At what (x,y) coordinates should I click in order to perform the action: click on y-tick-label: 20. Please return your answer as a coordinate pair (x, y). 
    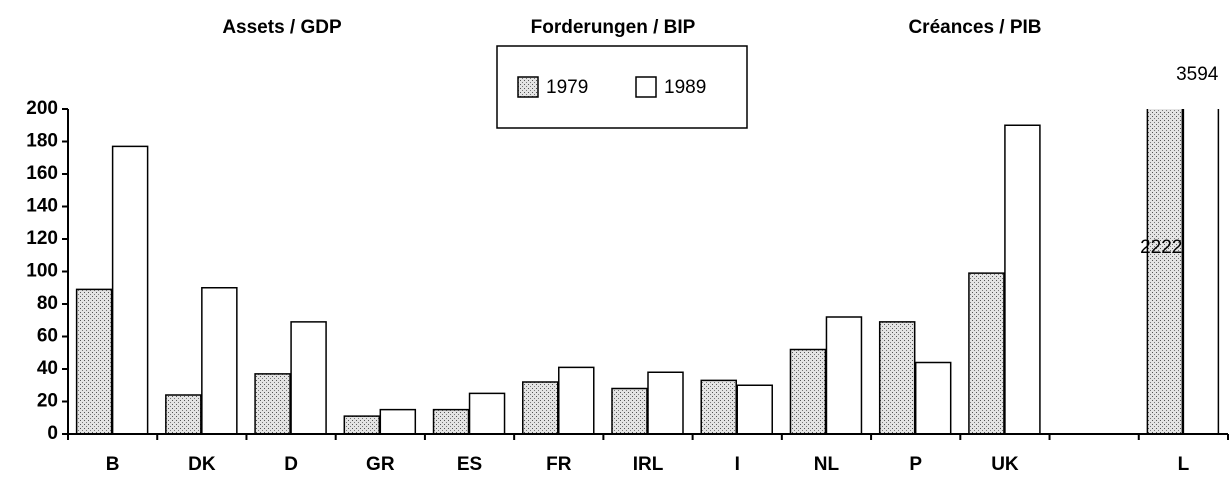
    Looking at the image, I should click on (47, 401).